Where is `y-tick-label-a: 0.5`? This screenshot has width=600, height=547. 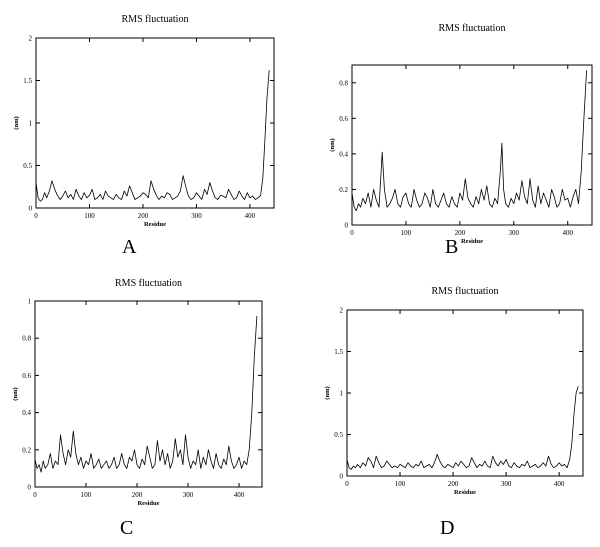
y-tick-label-a: 0.5 is located at coordinates (27, 166).